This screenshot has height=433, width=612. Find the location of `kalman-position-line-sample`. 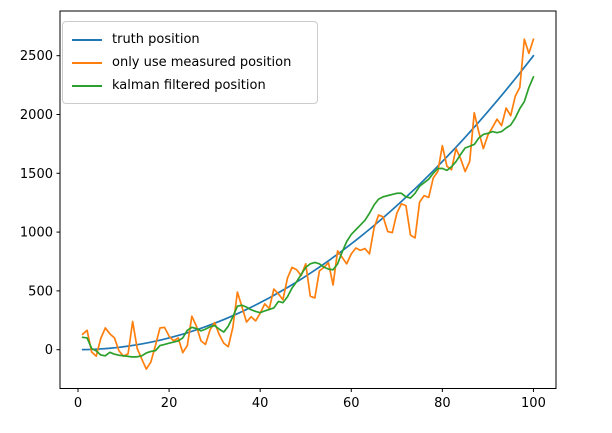

kalman-position-line-sample is located at coordinates (87, 85).